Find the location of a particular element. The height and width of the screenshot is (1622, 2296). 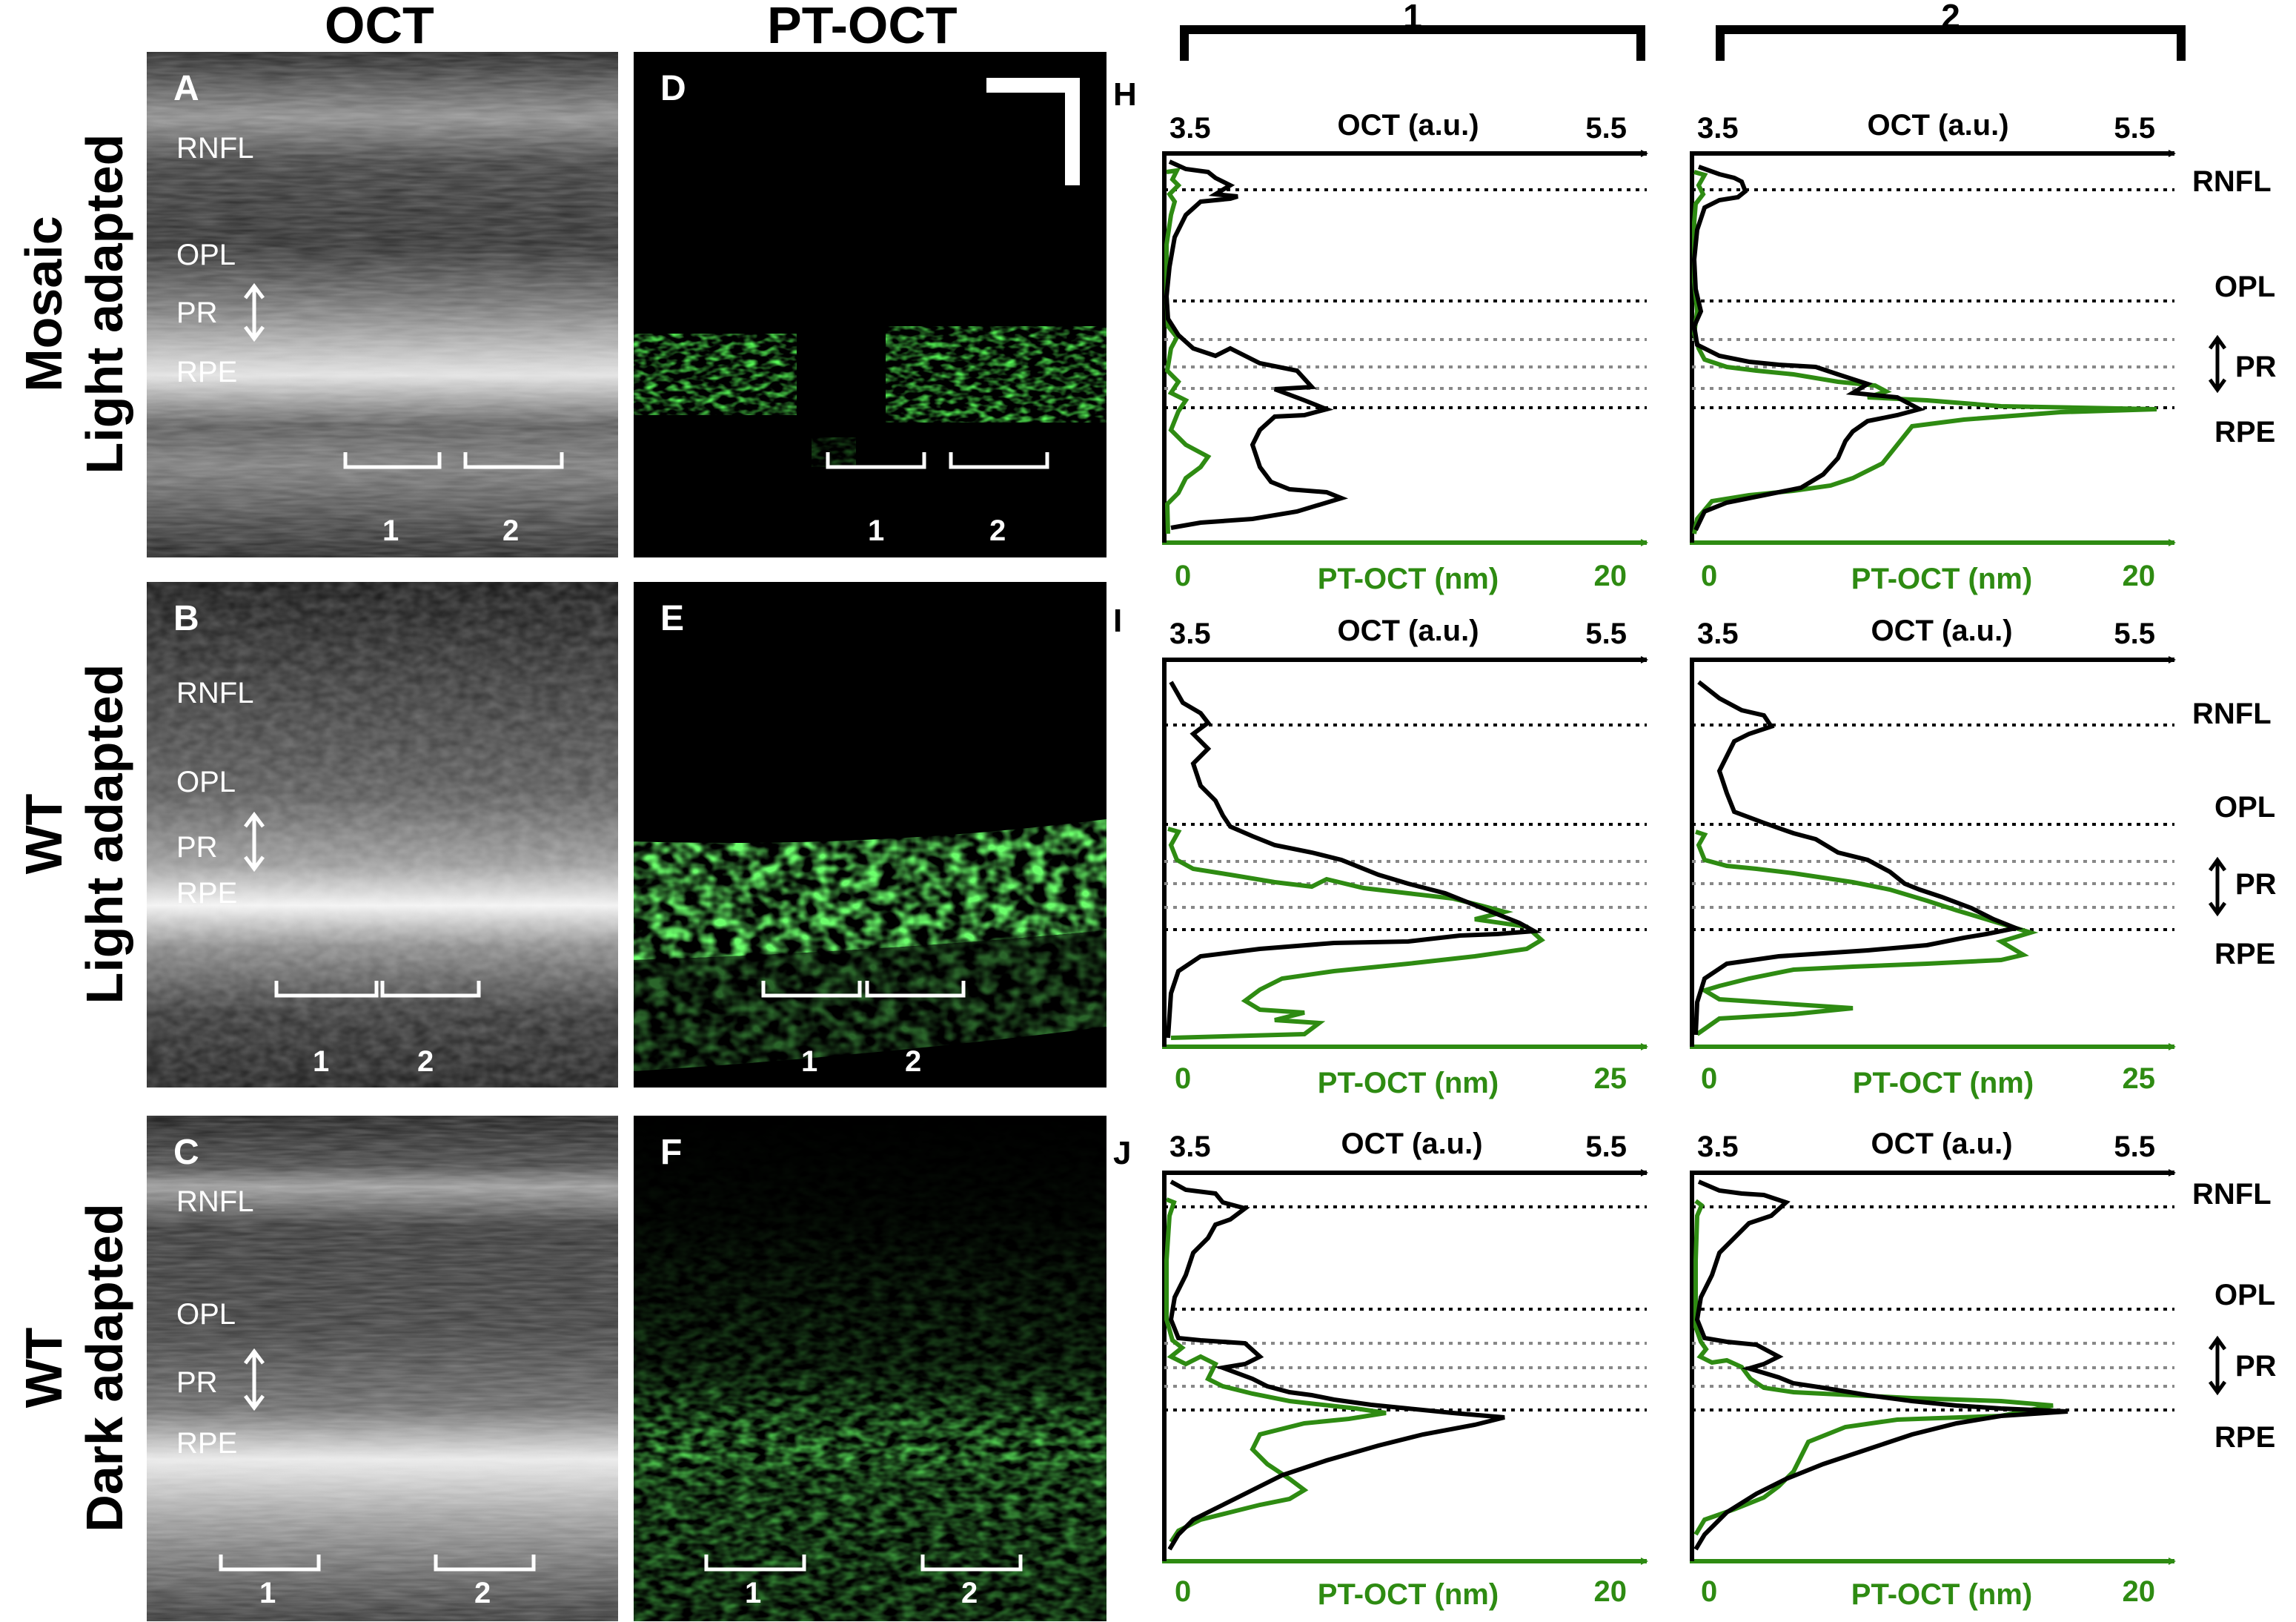

oct-image-c is located at coordinates (382, 1368).